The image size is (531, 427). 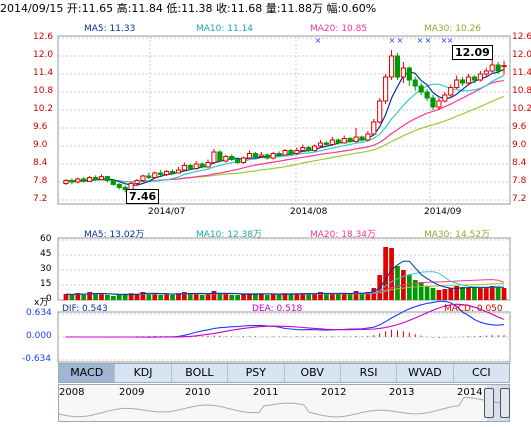 I want to click on price-axis-tick-right: 9.6, so click(x=519, y=127).